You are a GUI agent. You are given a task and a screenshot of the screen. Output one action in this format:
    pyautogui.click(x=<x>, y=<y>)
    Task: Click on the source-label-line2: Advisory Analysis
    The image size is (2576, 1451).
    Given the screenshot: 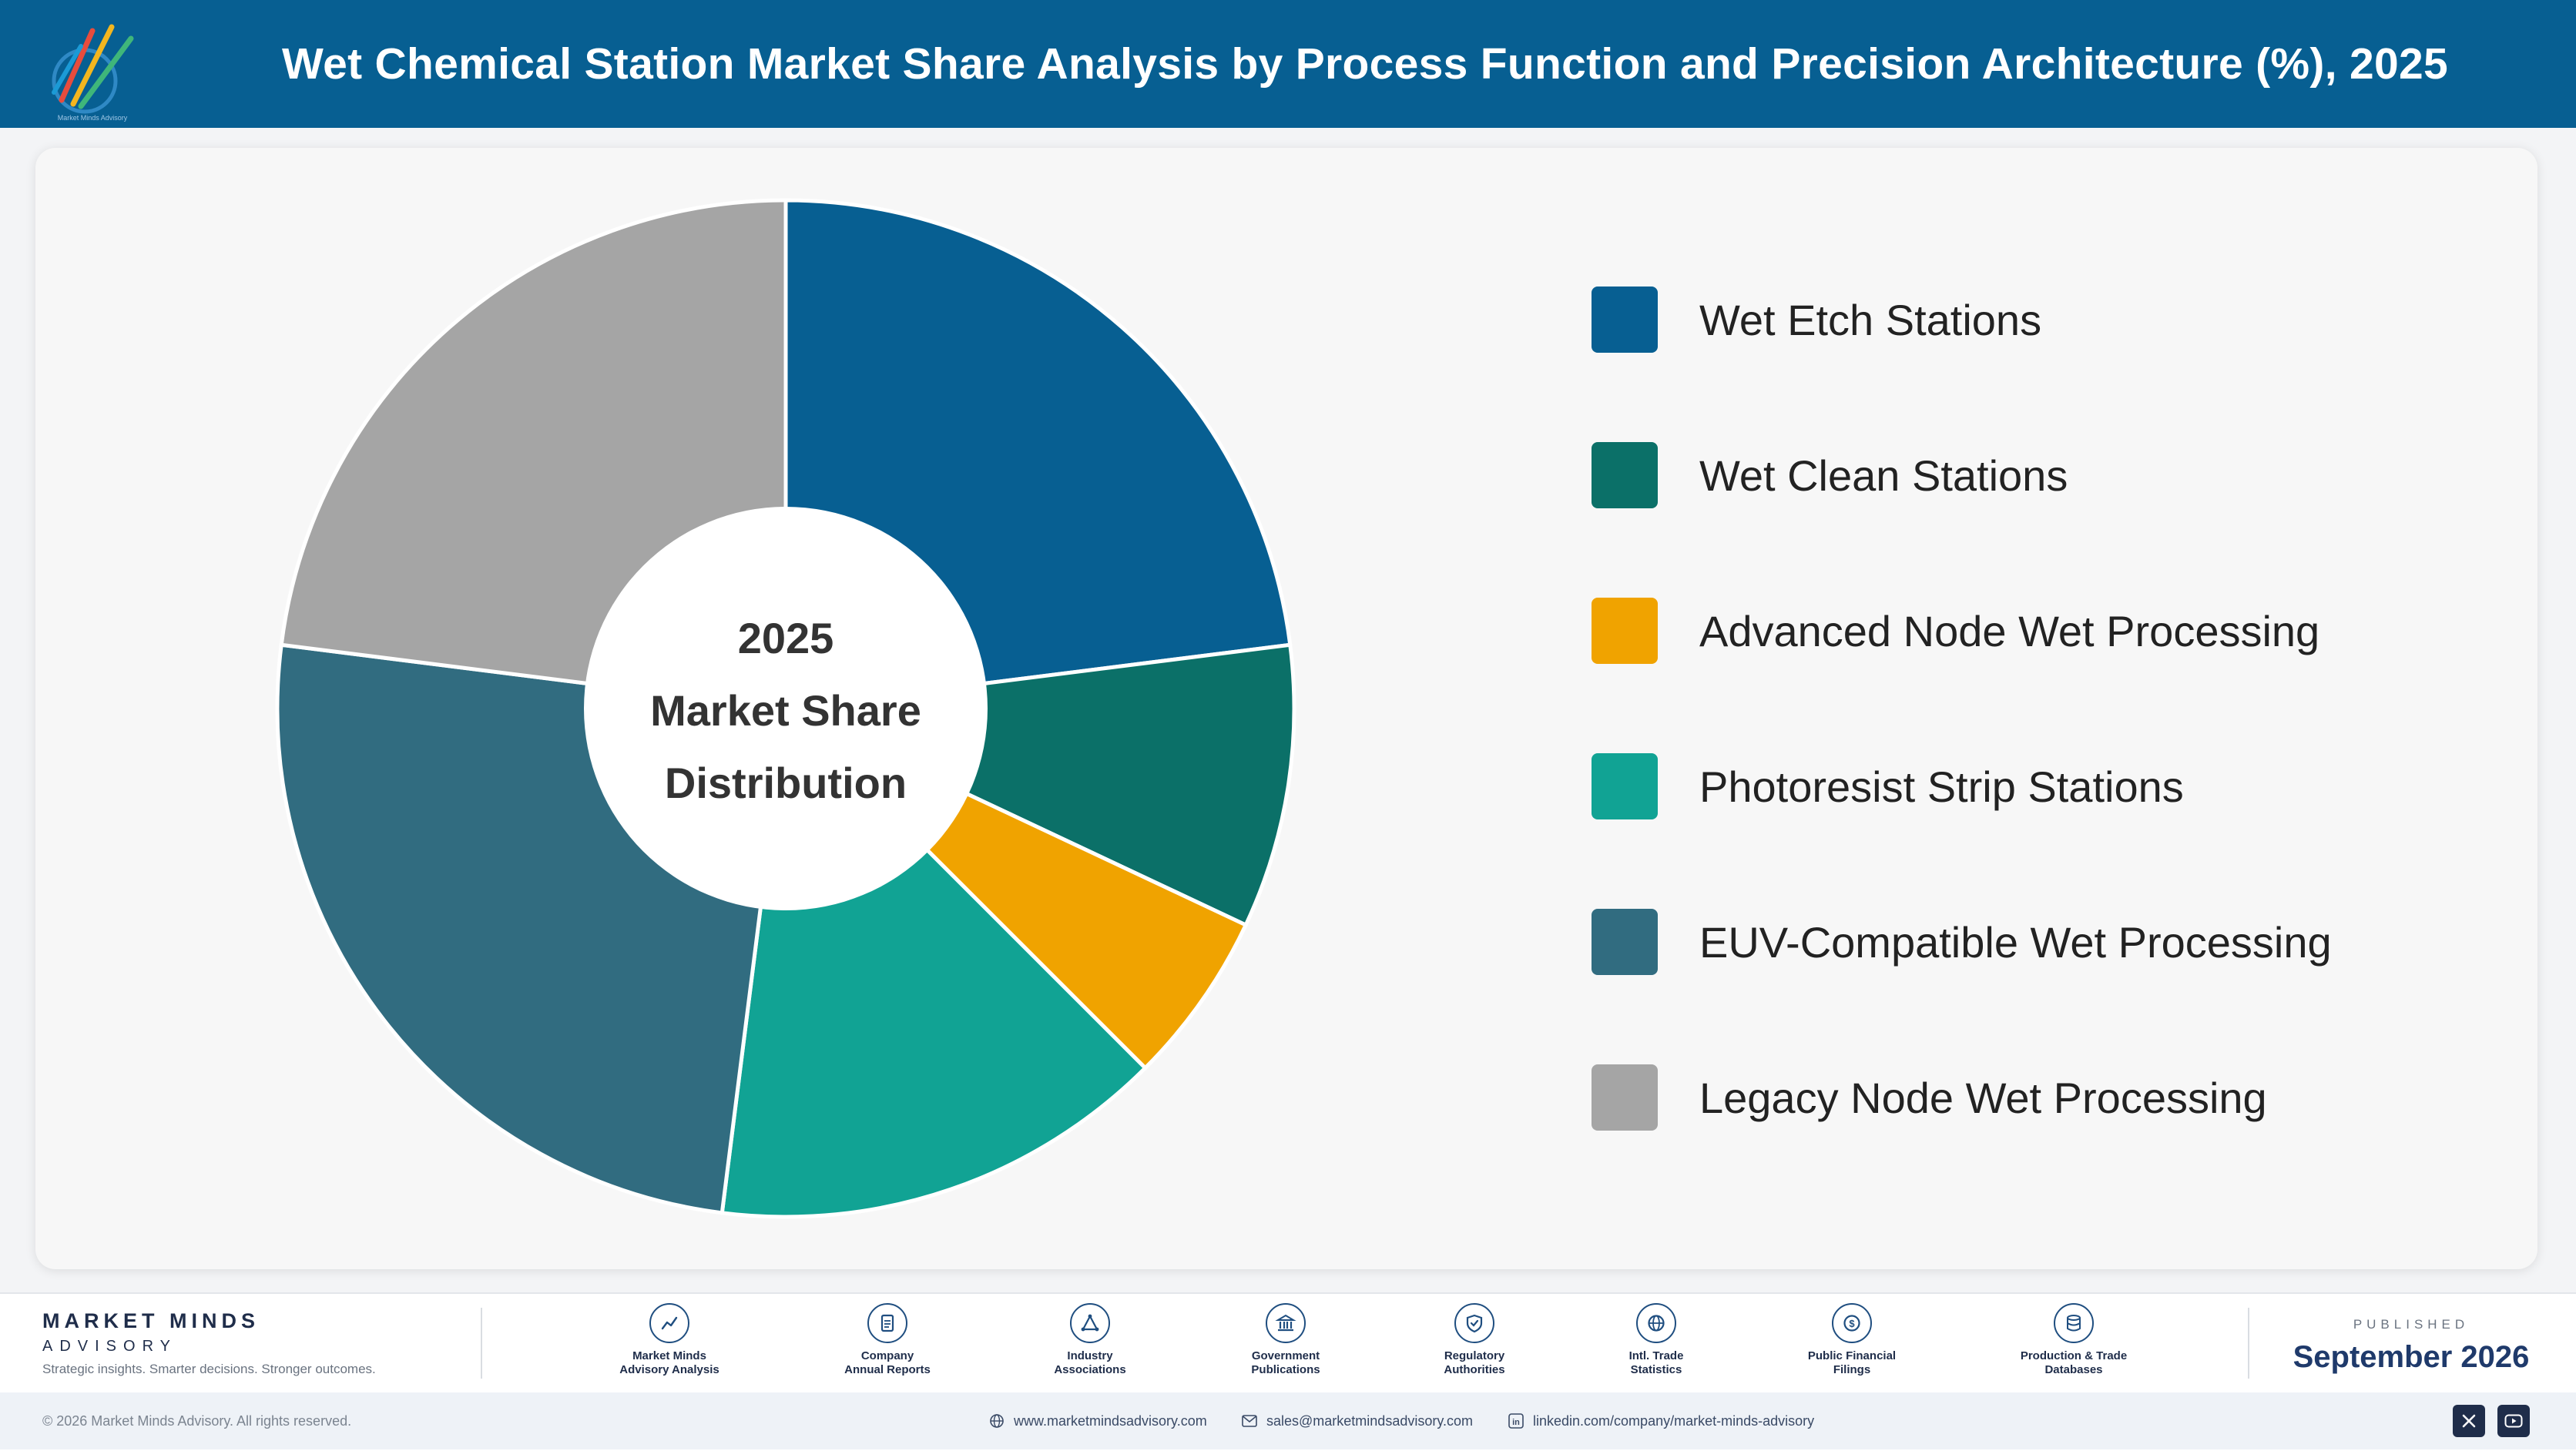 What is the action you would take?
    pyautogui.click(x=669, y=1369)
    